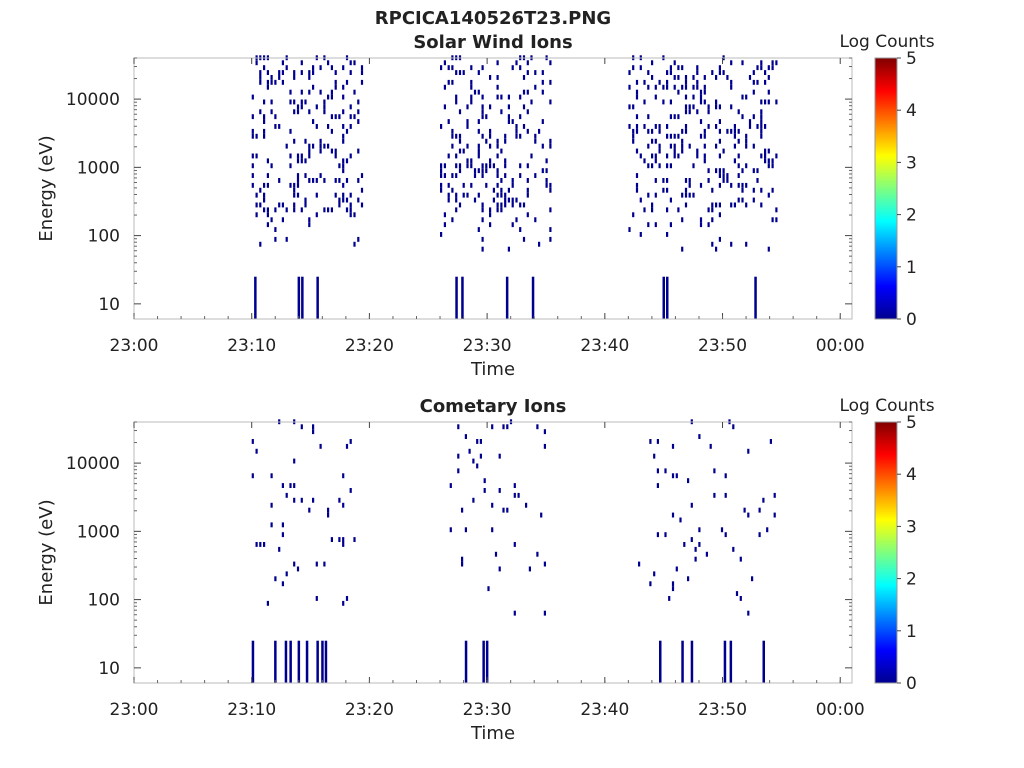  I want to click on panel-title: Cometary Ions, so click(493, 406).